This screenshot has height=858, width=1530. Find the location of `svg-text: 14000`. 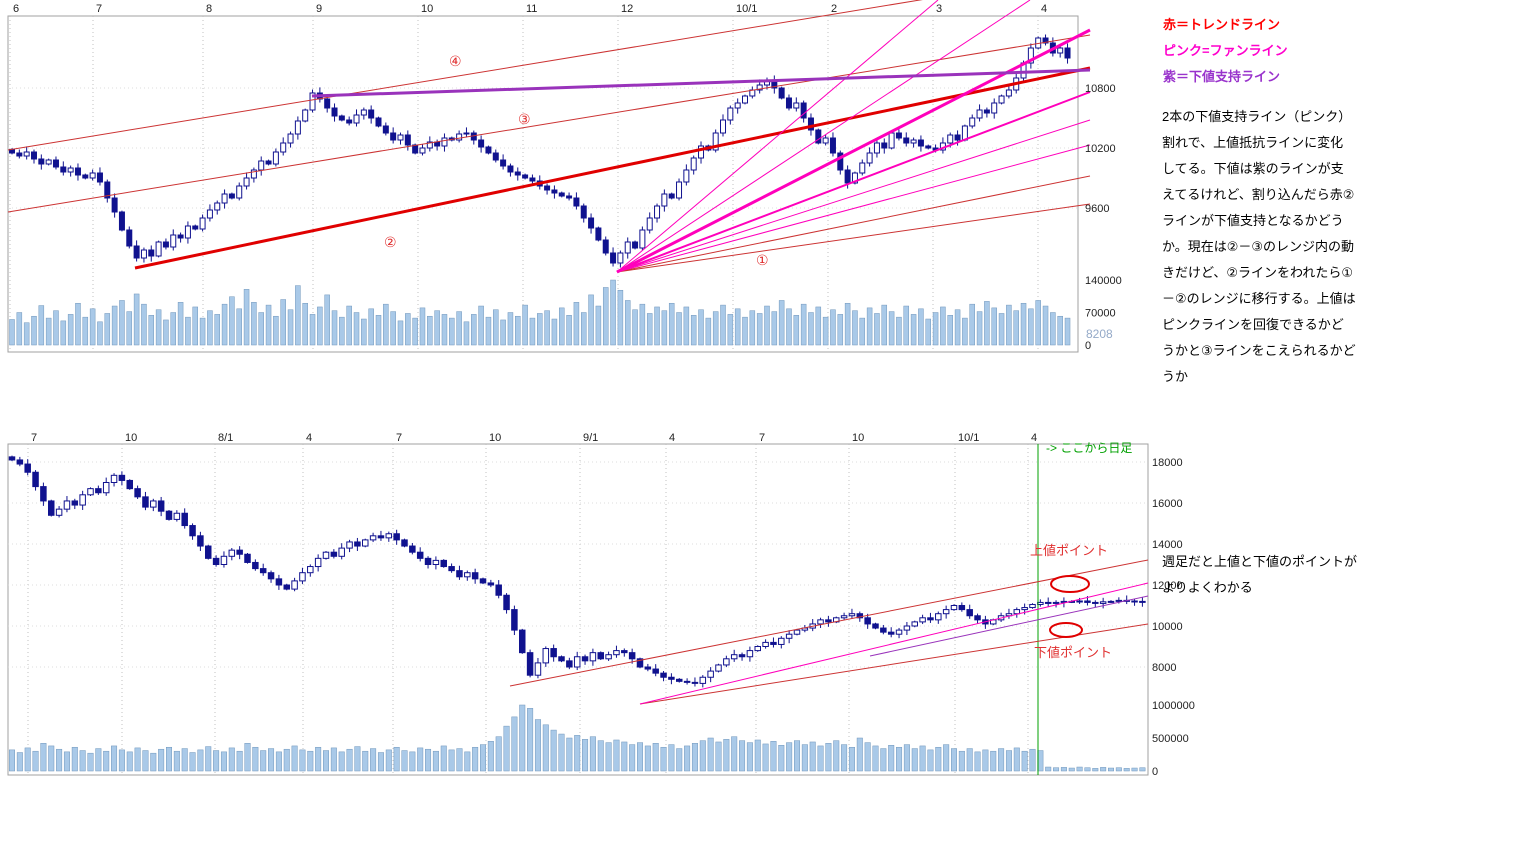

svg-text: 14000 is located at coordinates (1167, 545).